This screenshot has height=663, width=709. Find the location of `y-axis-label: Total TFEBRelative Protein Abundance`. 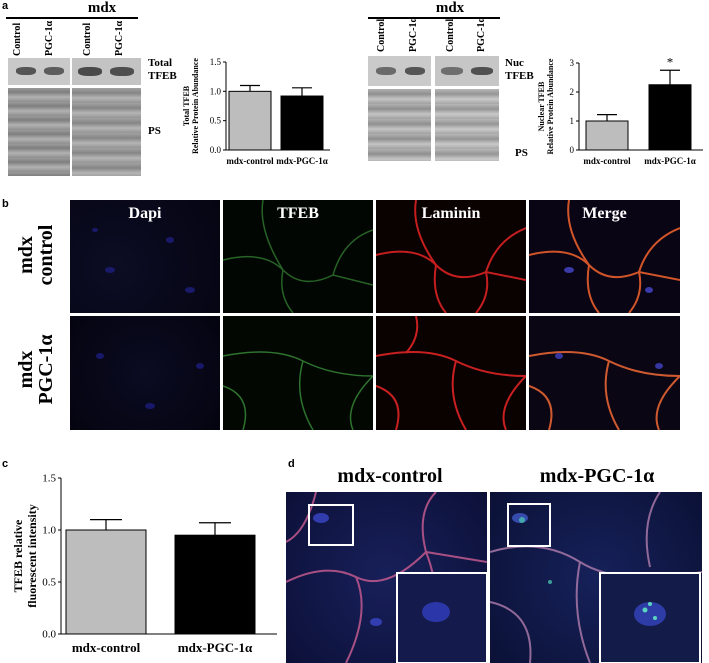

y-axis-label: Total TFEBRelative Protein Abundance is located at coordinates (191, 106).